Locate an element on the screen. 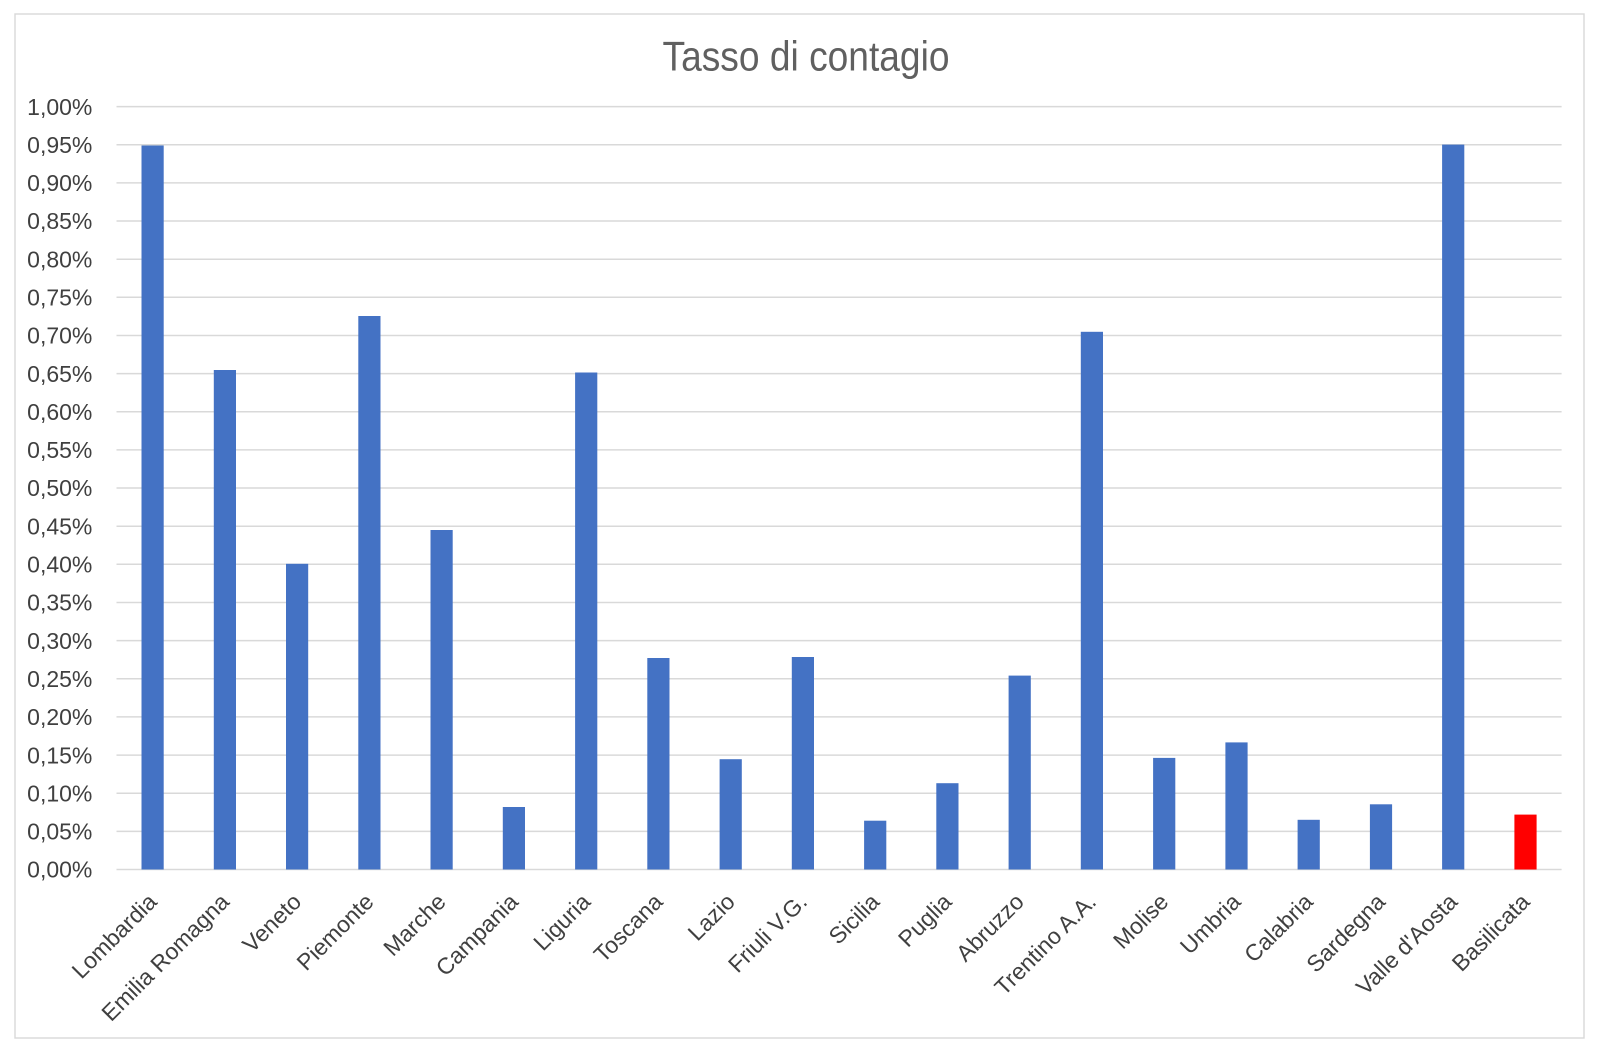 Image resolution: width=1600 pixels, height=1054 pixels. svg-text: 0,85% is located at coordinates (59, 221).